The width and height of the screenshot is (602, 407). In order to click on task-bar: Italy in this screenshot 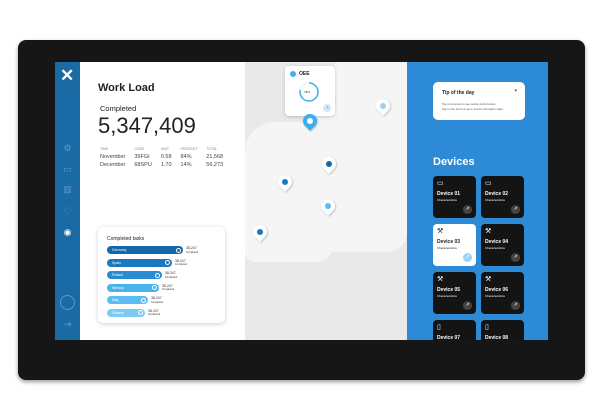, I will do `click(127, 300)`.